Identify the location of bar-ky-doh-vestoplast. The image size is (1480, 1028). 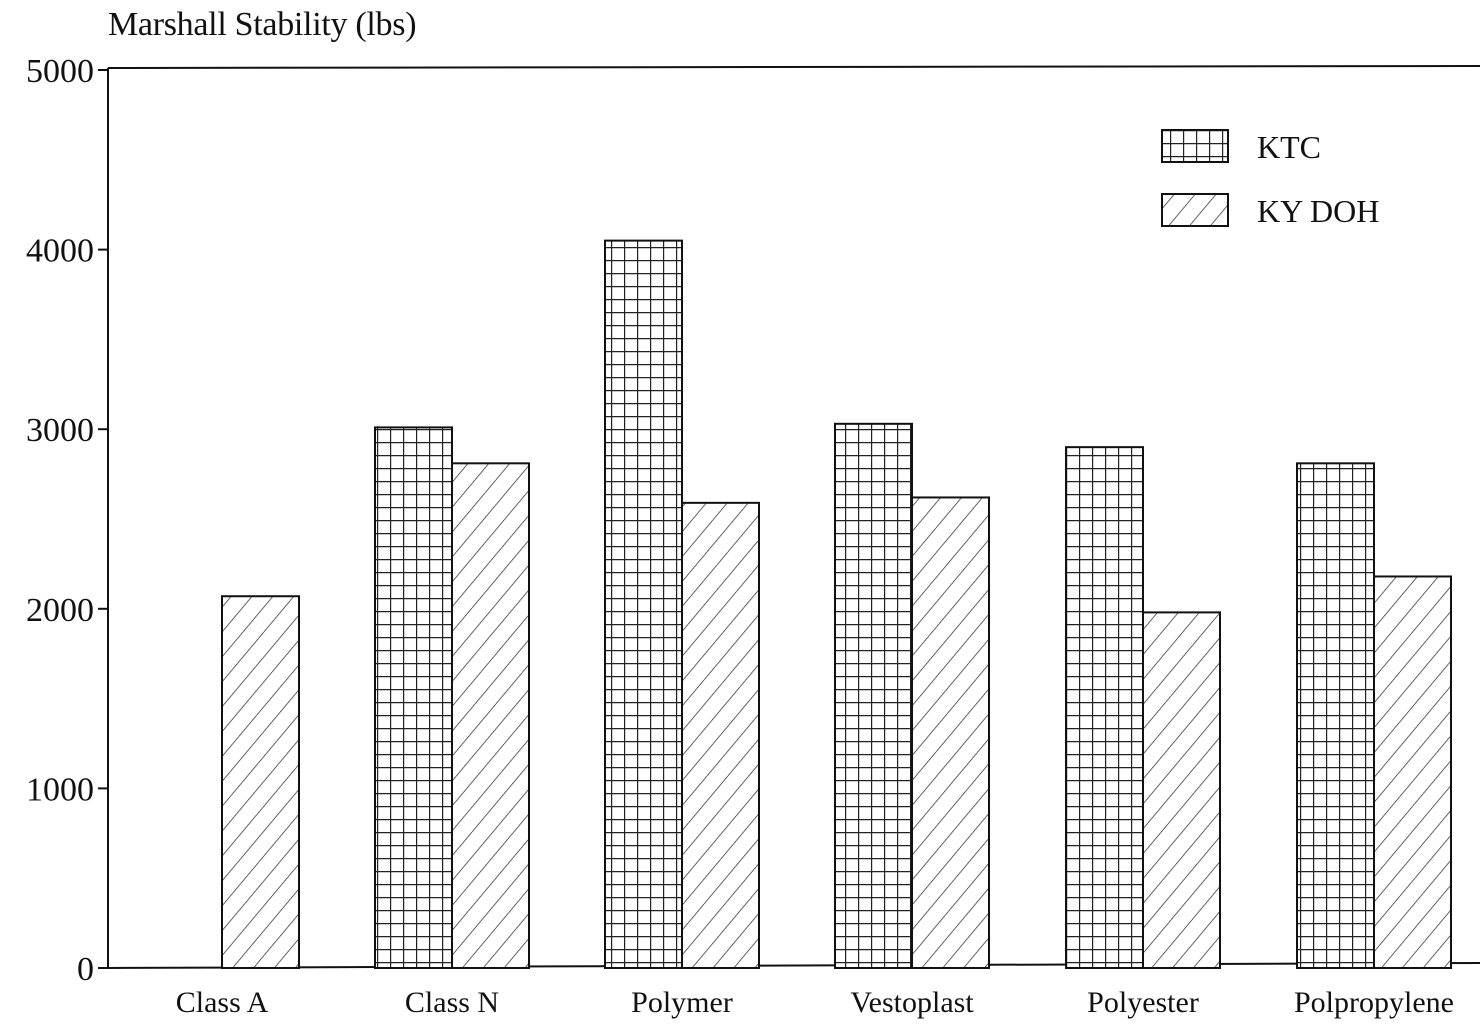
(950, 732).